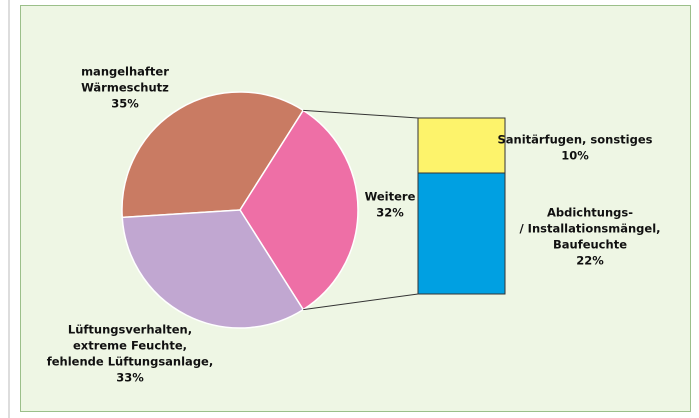  Describe the element at coordinates (130, 346) in the screenshot. I see `label: extreme Feuchte,` at that location.